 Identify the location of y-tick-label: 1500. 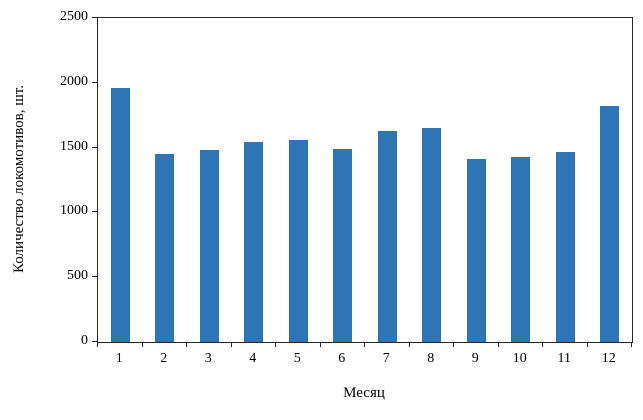
(74, 146).